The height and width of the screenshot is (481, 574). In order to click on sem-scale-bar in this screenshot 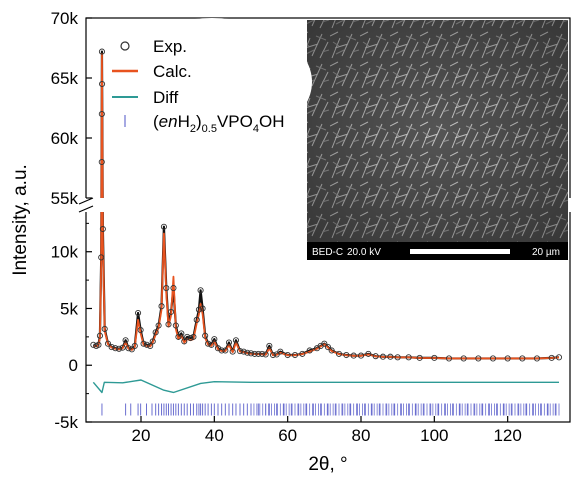, I will do `click(460, 251)`.